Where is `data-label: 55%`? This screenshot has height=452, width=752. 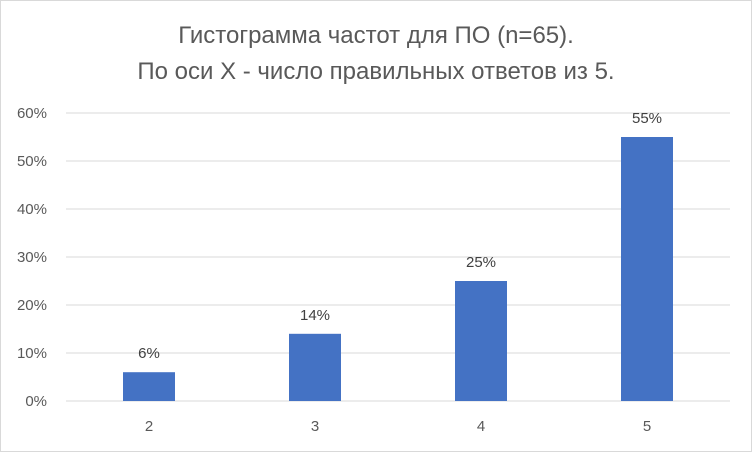
data-label: 55% is located at coordinates (647, 118).